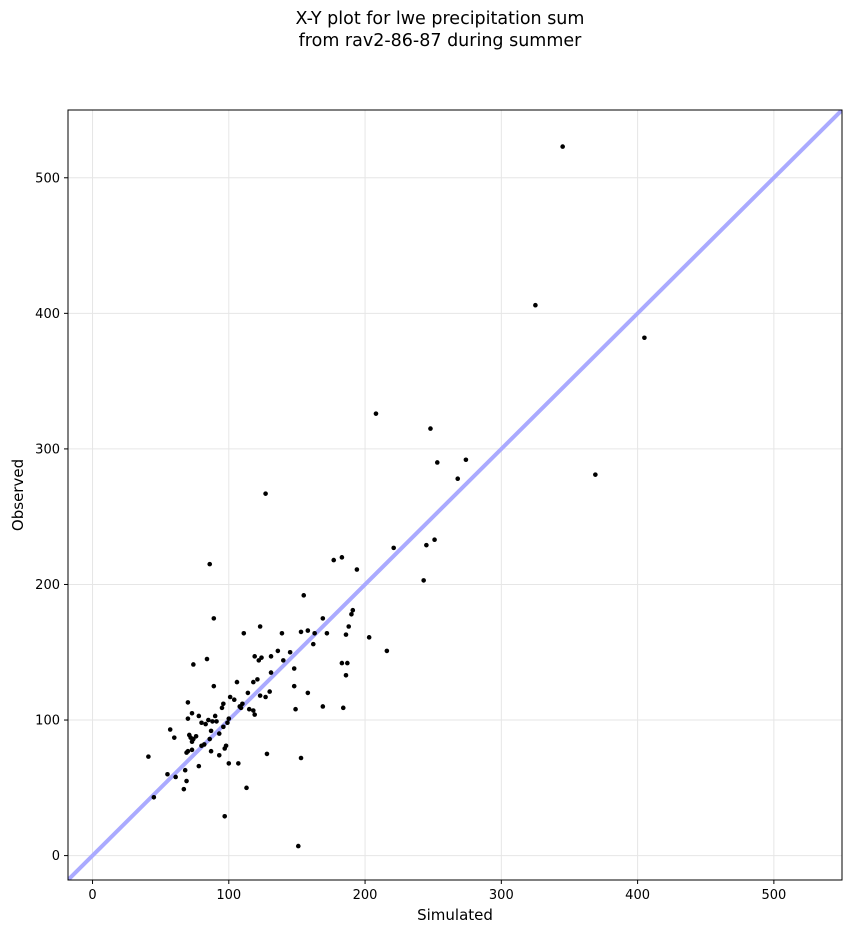 The width and height of the screenshot is (851, 934). Describe the element at coordinates (440, 41) in the screenshot. I see `chart-title-line-2: from rav2-86-87 during summer` at that location.